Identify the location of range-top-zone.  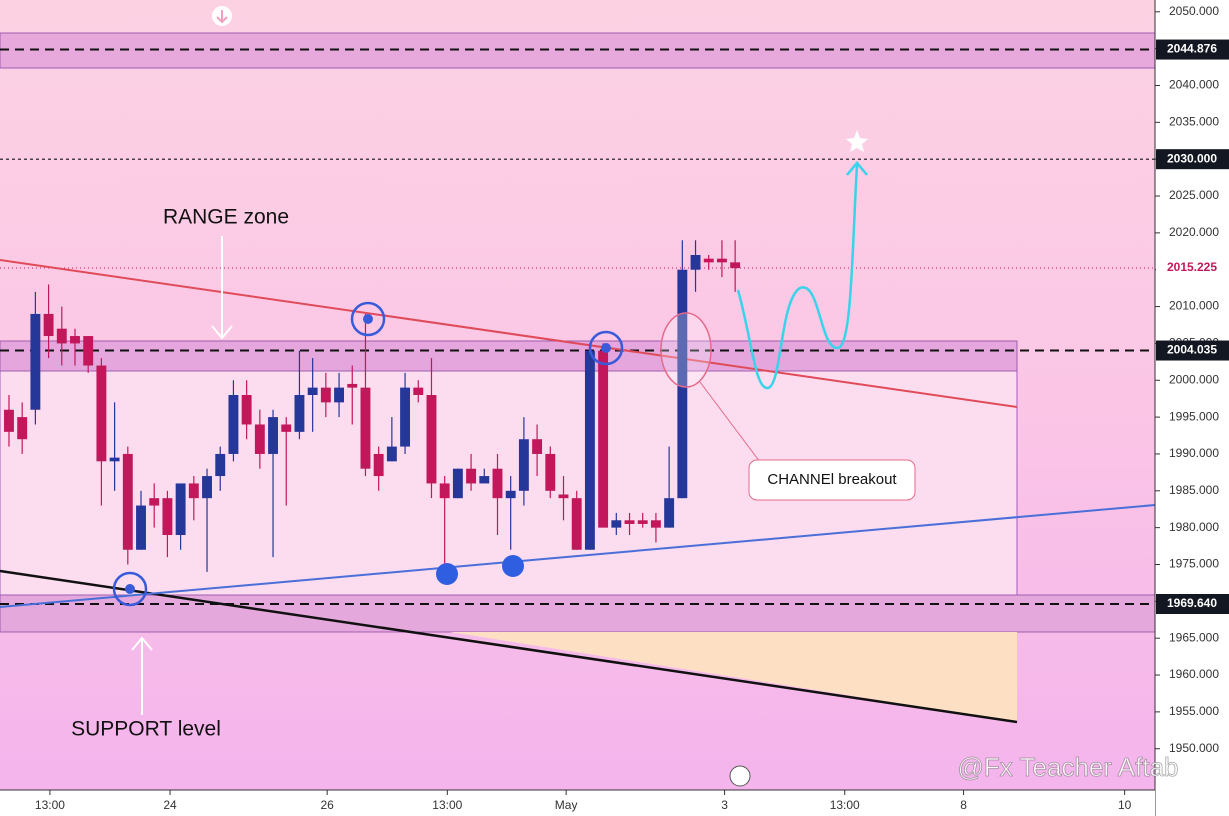
(509, 356).